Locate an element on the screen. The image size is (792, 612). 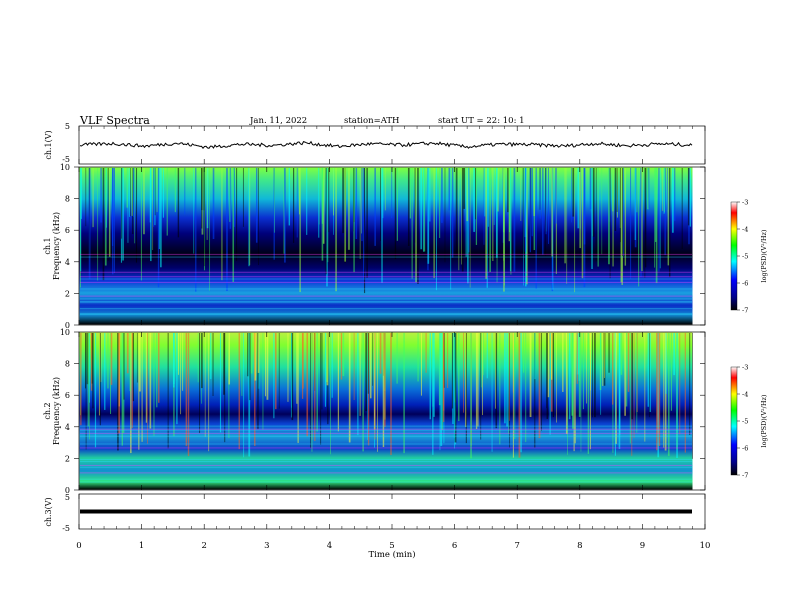
x-tick-label: 3 is located at coordinates (266, 546).